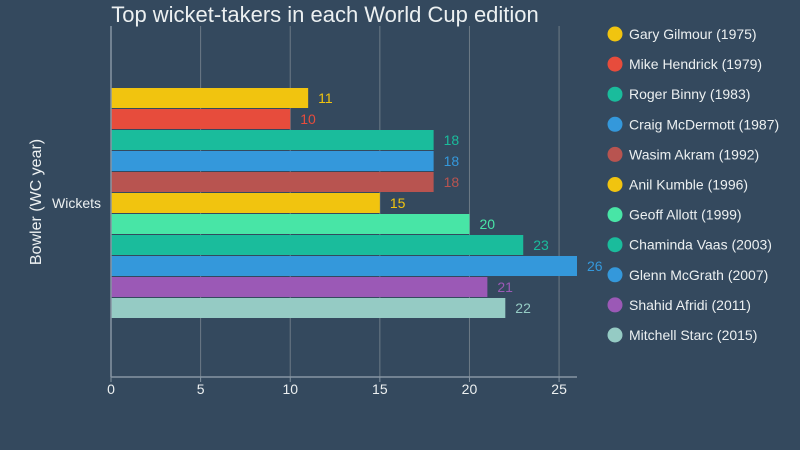  I want to click on legend-entry: Gary Gilmour (1975), so click(693, 34).